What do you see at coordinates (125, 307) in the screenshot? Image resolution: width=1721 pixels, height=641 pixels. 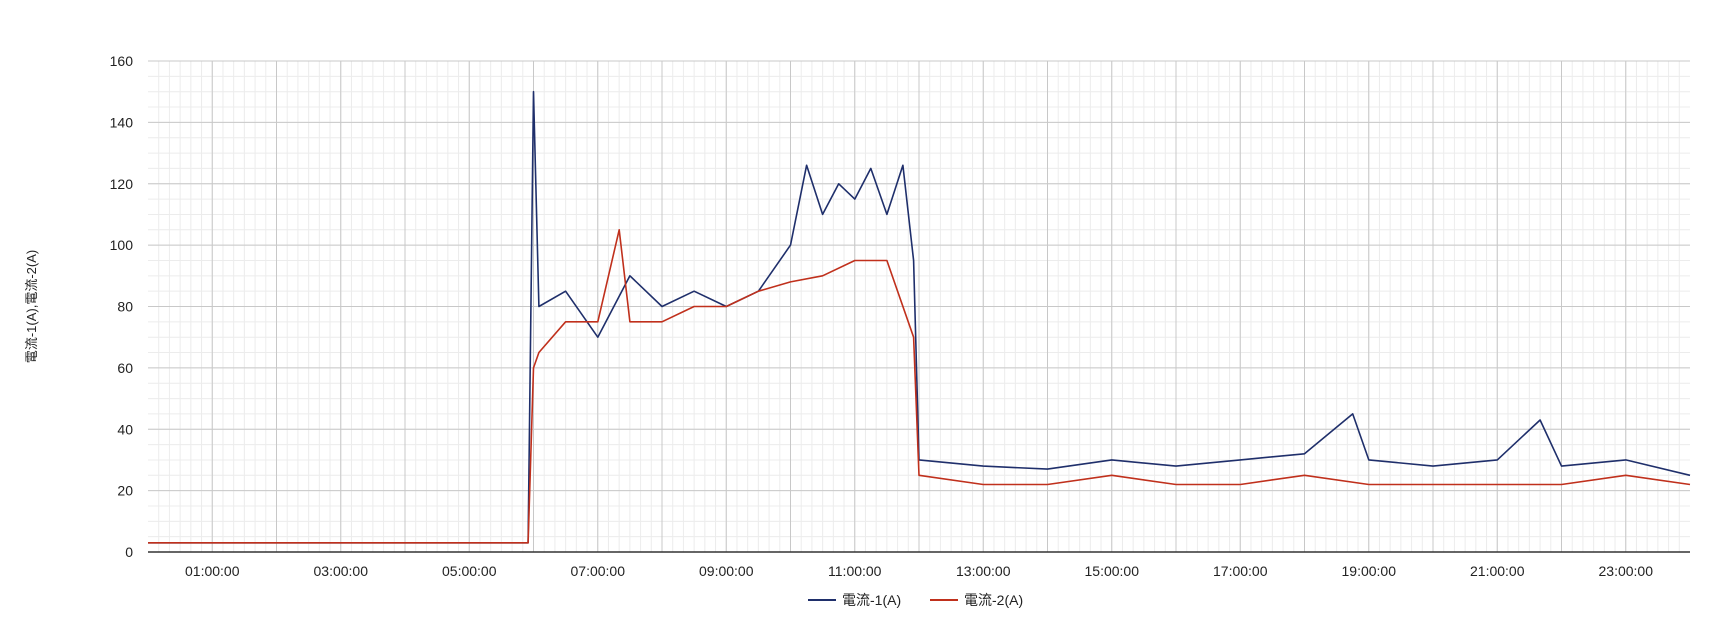 I see `y-tick-label: 80` at bounding box center [125, 307].